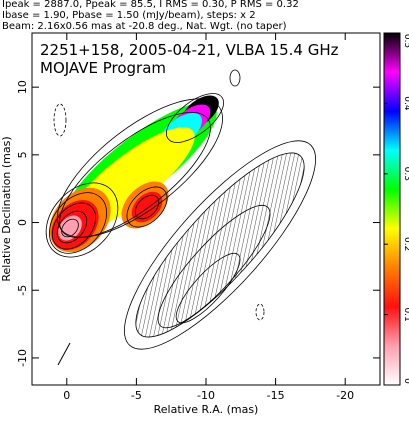  Describe the element at coordinates (66, 395) in the screenshot. I see `x-tick-label: 0` at that location.